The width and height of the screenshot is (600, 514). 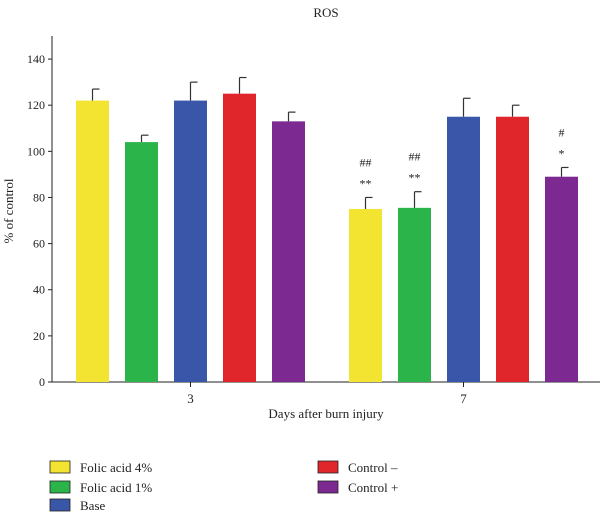 What do you see at coordinates (562, 132) in the screenshot?
I see `significance-label: #` at bounding box center [562, 132].